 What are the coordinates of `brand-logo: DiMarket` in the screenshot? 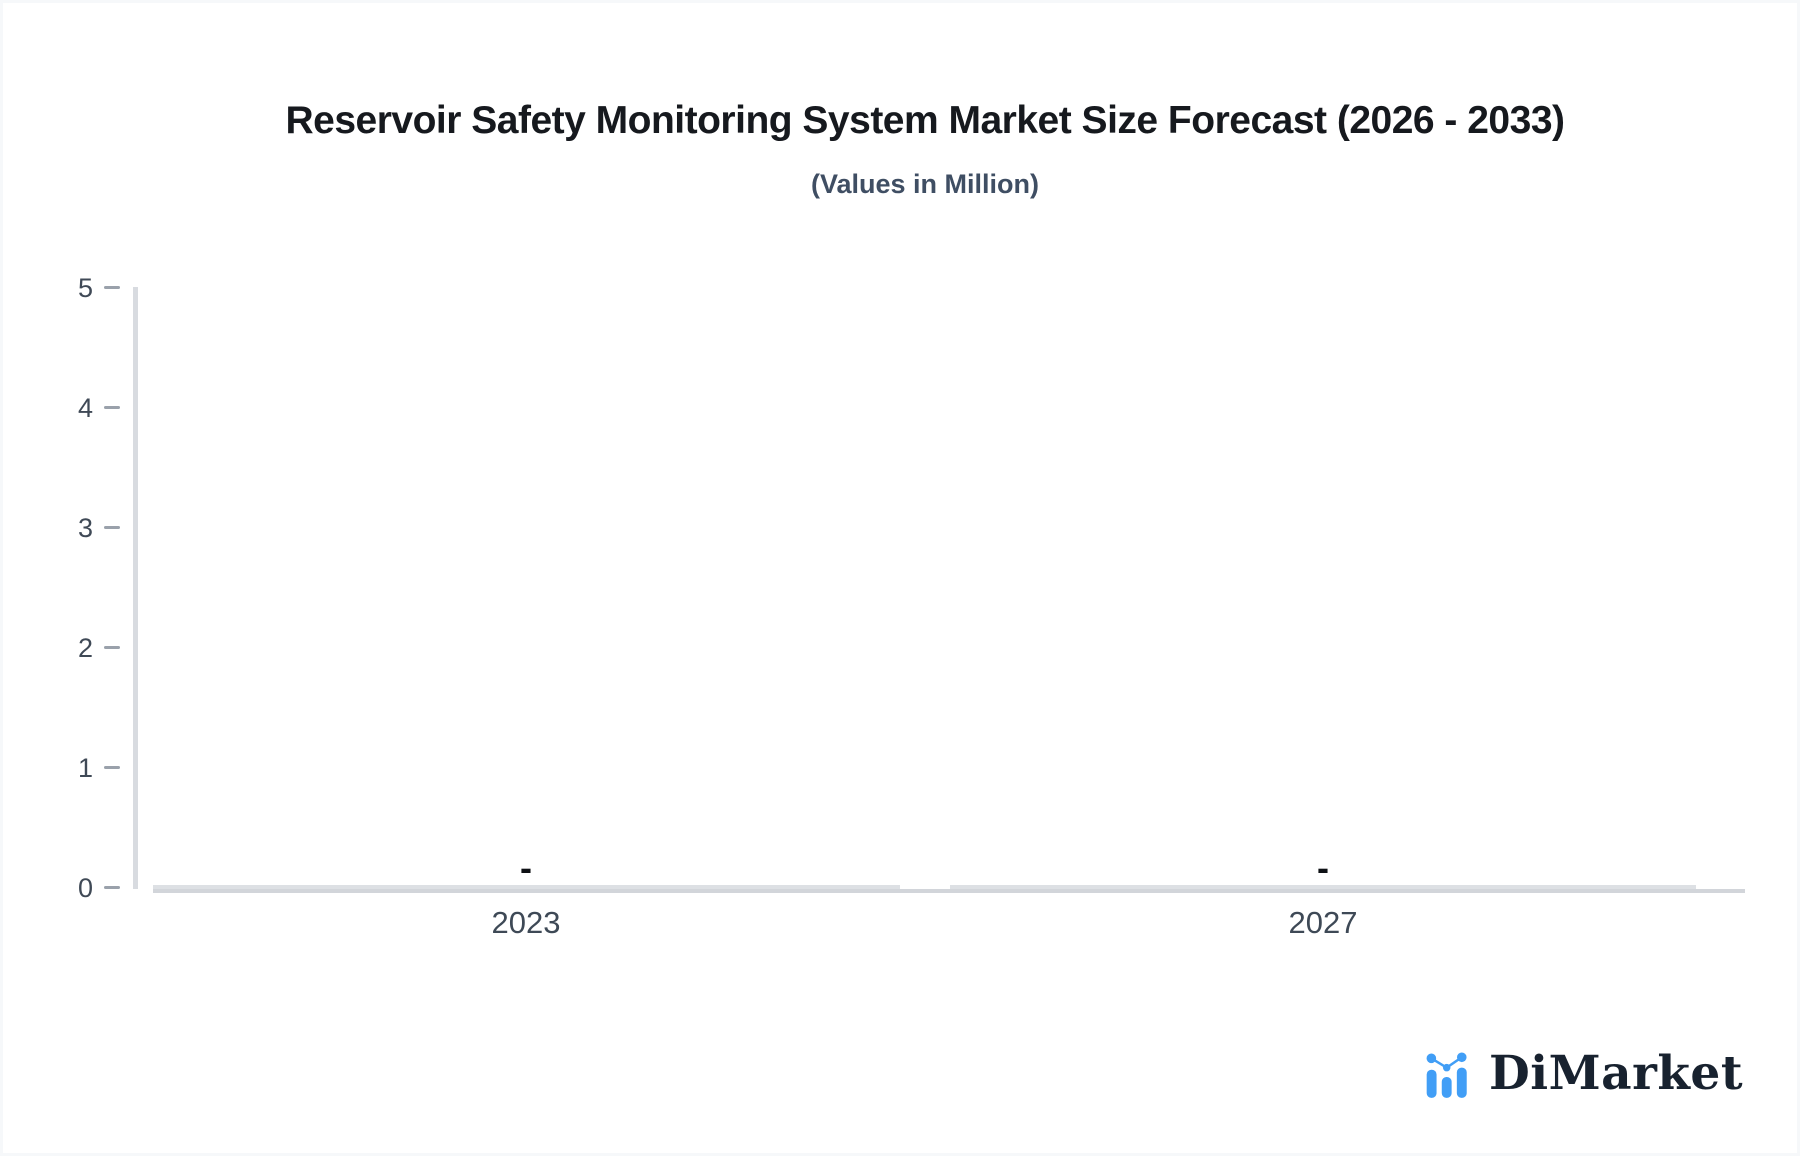 It's located at (1583, 1075).